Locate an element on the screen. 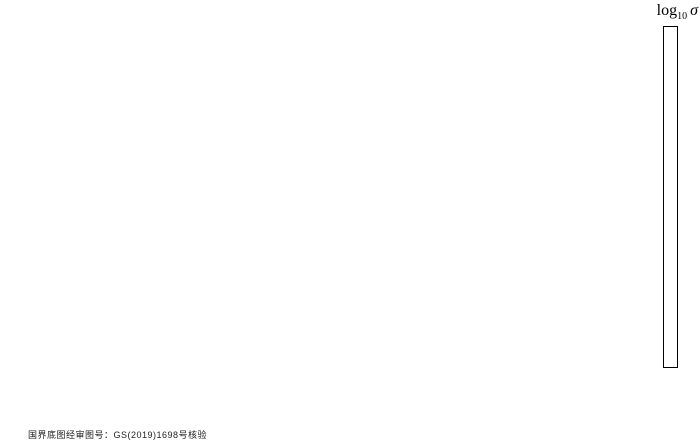  map-approval-note: 国界底图经审图号：GS(2019)1698号核验 is located at coordinates (118, 435).